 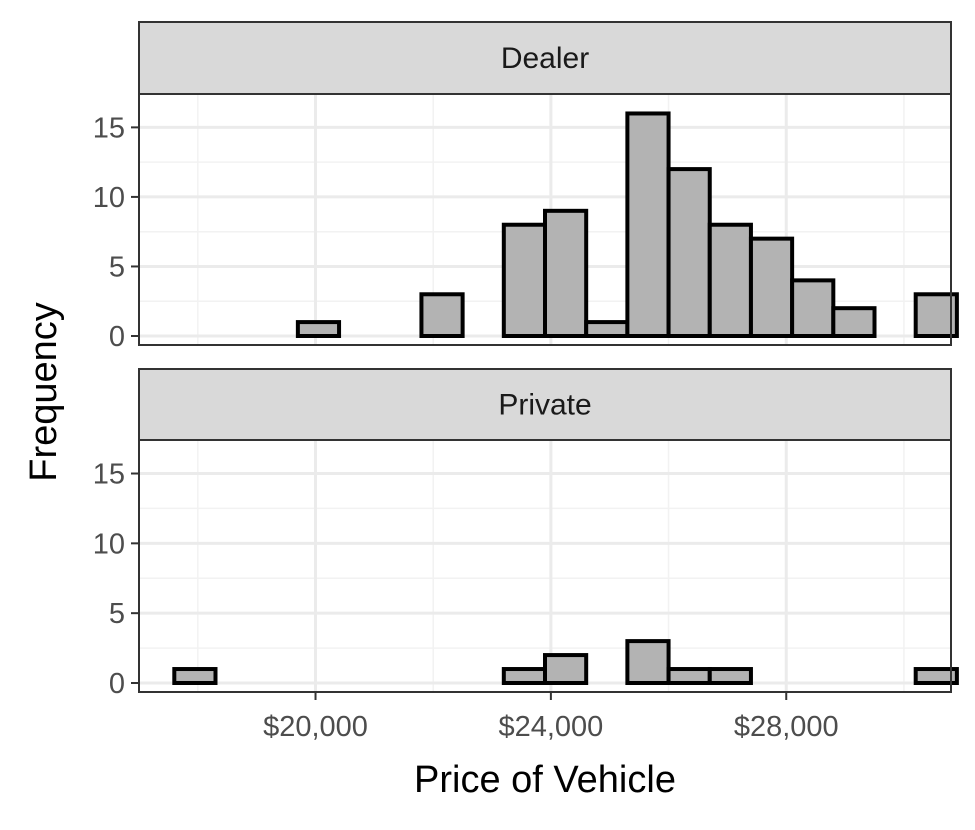 What do you see at coordinates (44, 392) in the screenshot?
I see `y-axis-title: Frequency` at bounding box center [44, 392].